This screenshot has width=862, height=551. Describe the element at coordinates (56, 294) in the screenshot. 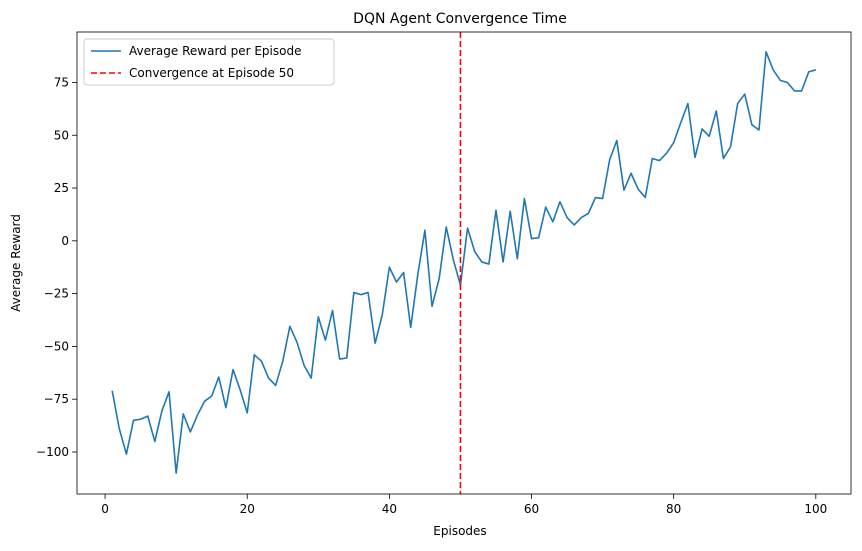

I see `y-tick-label: −25` at that location.